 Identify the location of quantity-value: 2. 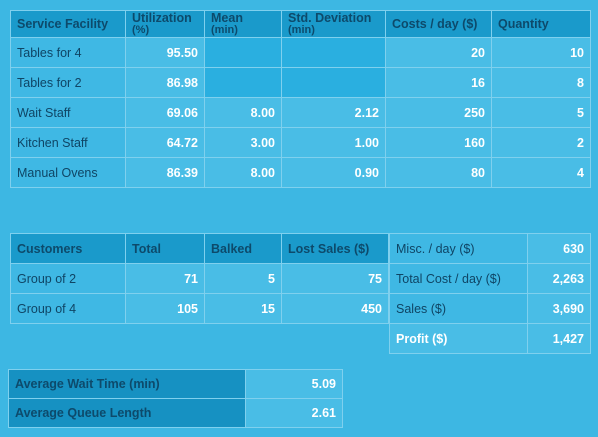
(541, 142).